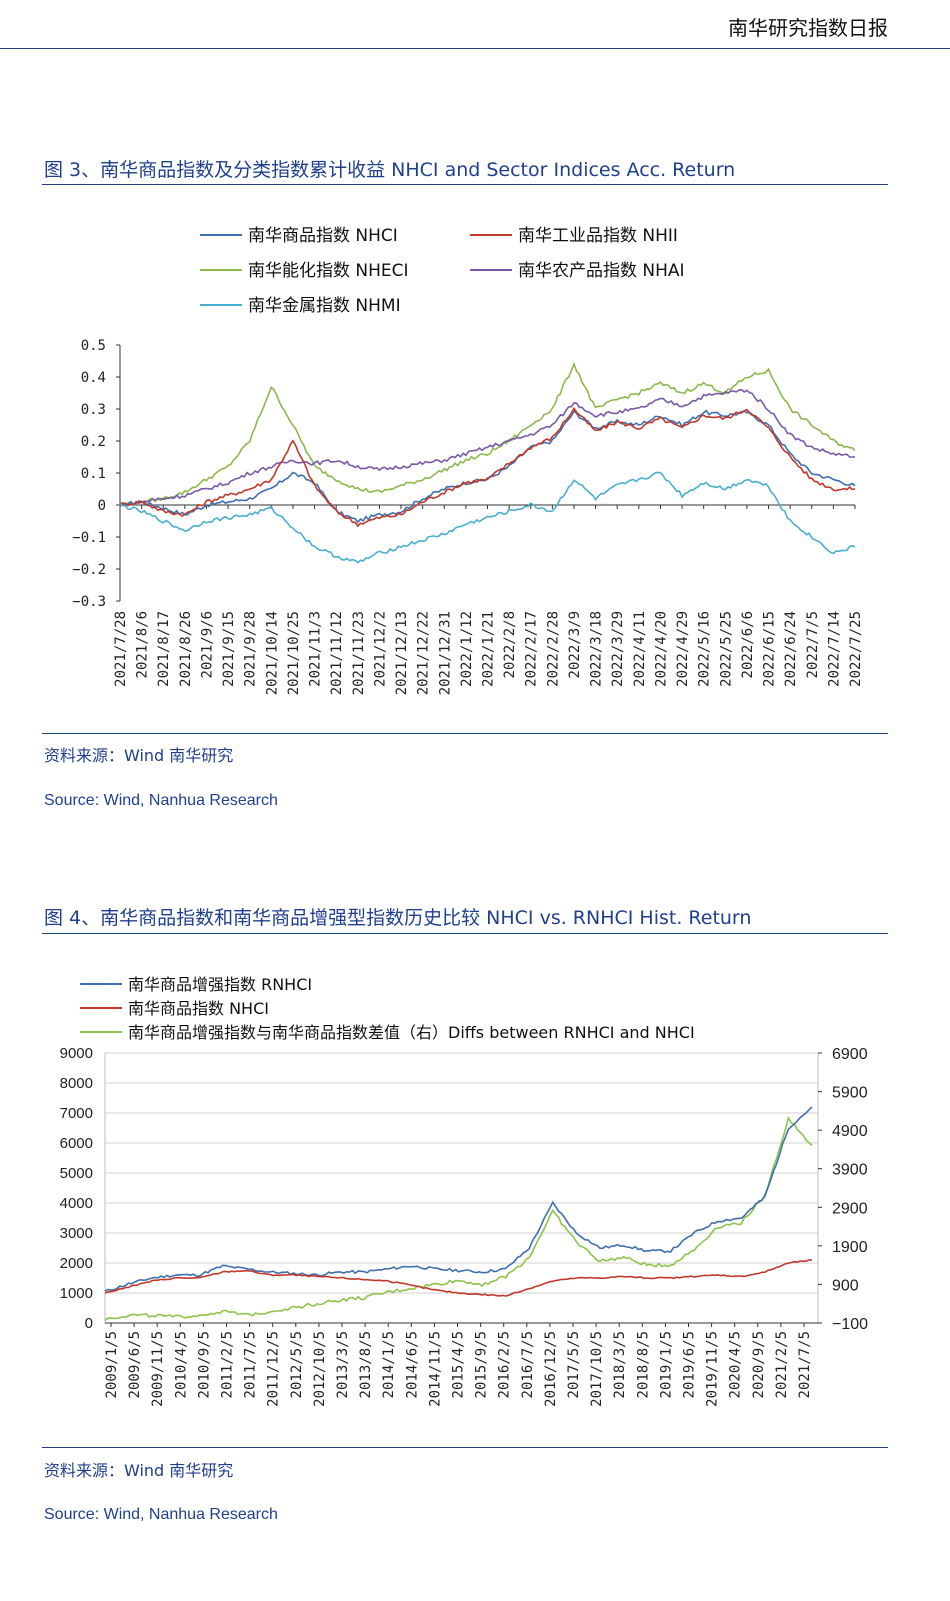 The image size is (950, 1601). I want to click on y2-tick-label: 1900, so click(850, 1247).